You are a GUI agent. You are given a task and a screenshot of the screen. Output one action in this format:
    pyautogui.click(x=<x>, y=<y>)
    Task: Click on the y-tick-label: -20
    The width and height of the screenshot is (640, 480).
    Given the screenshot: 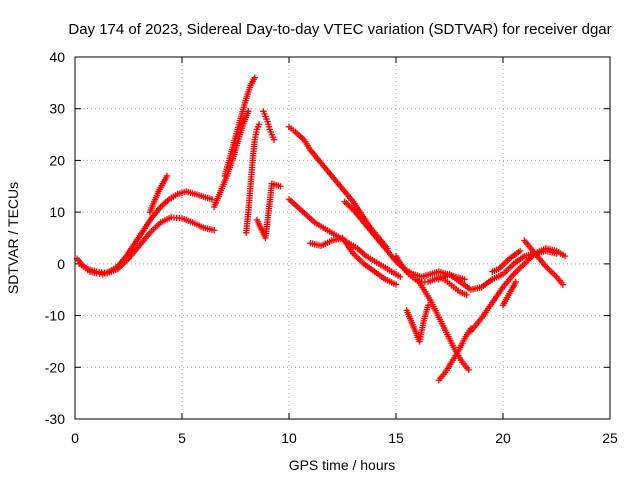 What is the action you would take?
    pyautogui.click(x=55, y=367)
    